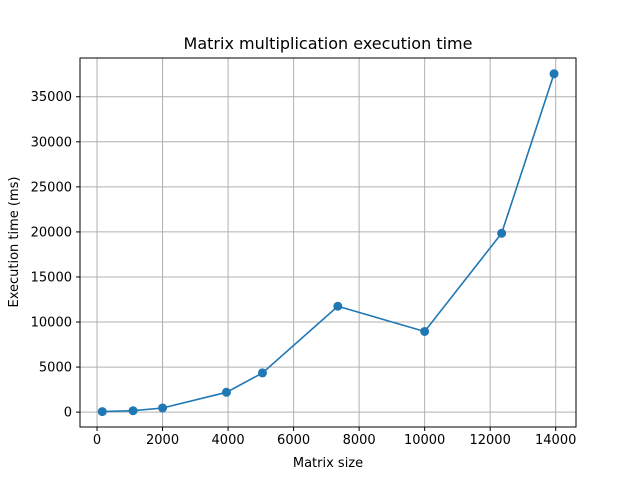 The image size is (640, 480). I want to click on y-tick-label: 5000, so click(55, 368).